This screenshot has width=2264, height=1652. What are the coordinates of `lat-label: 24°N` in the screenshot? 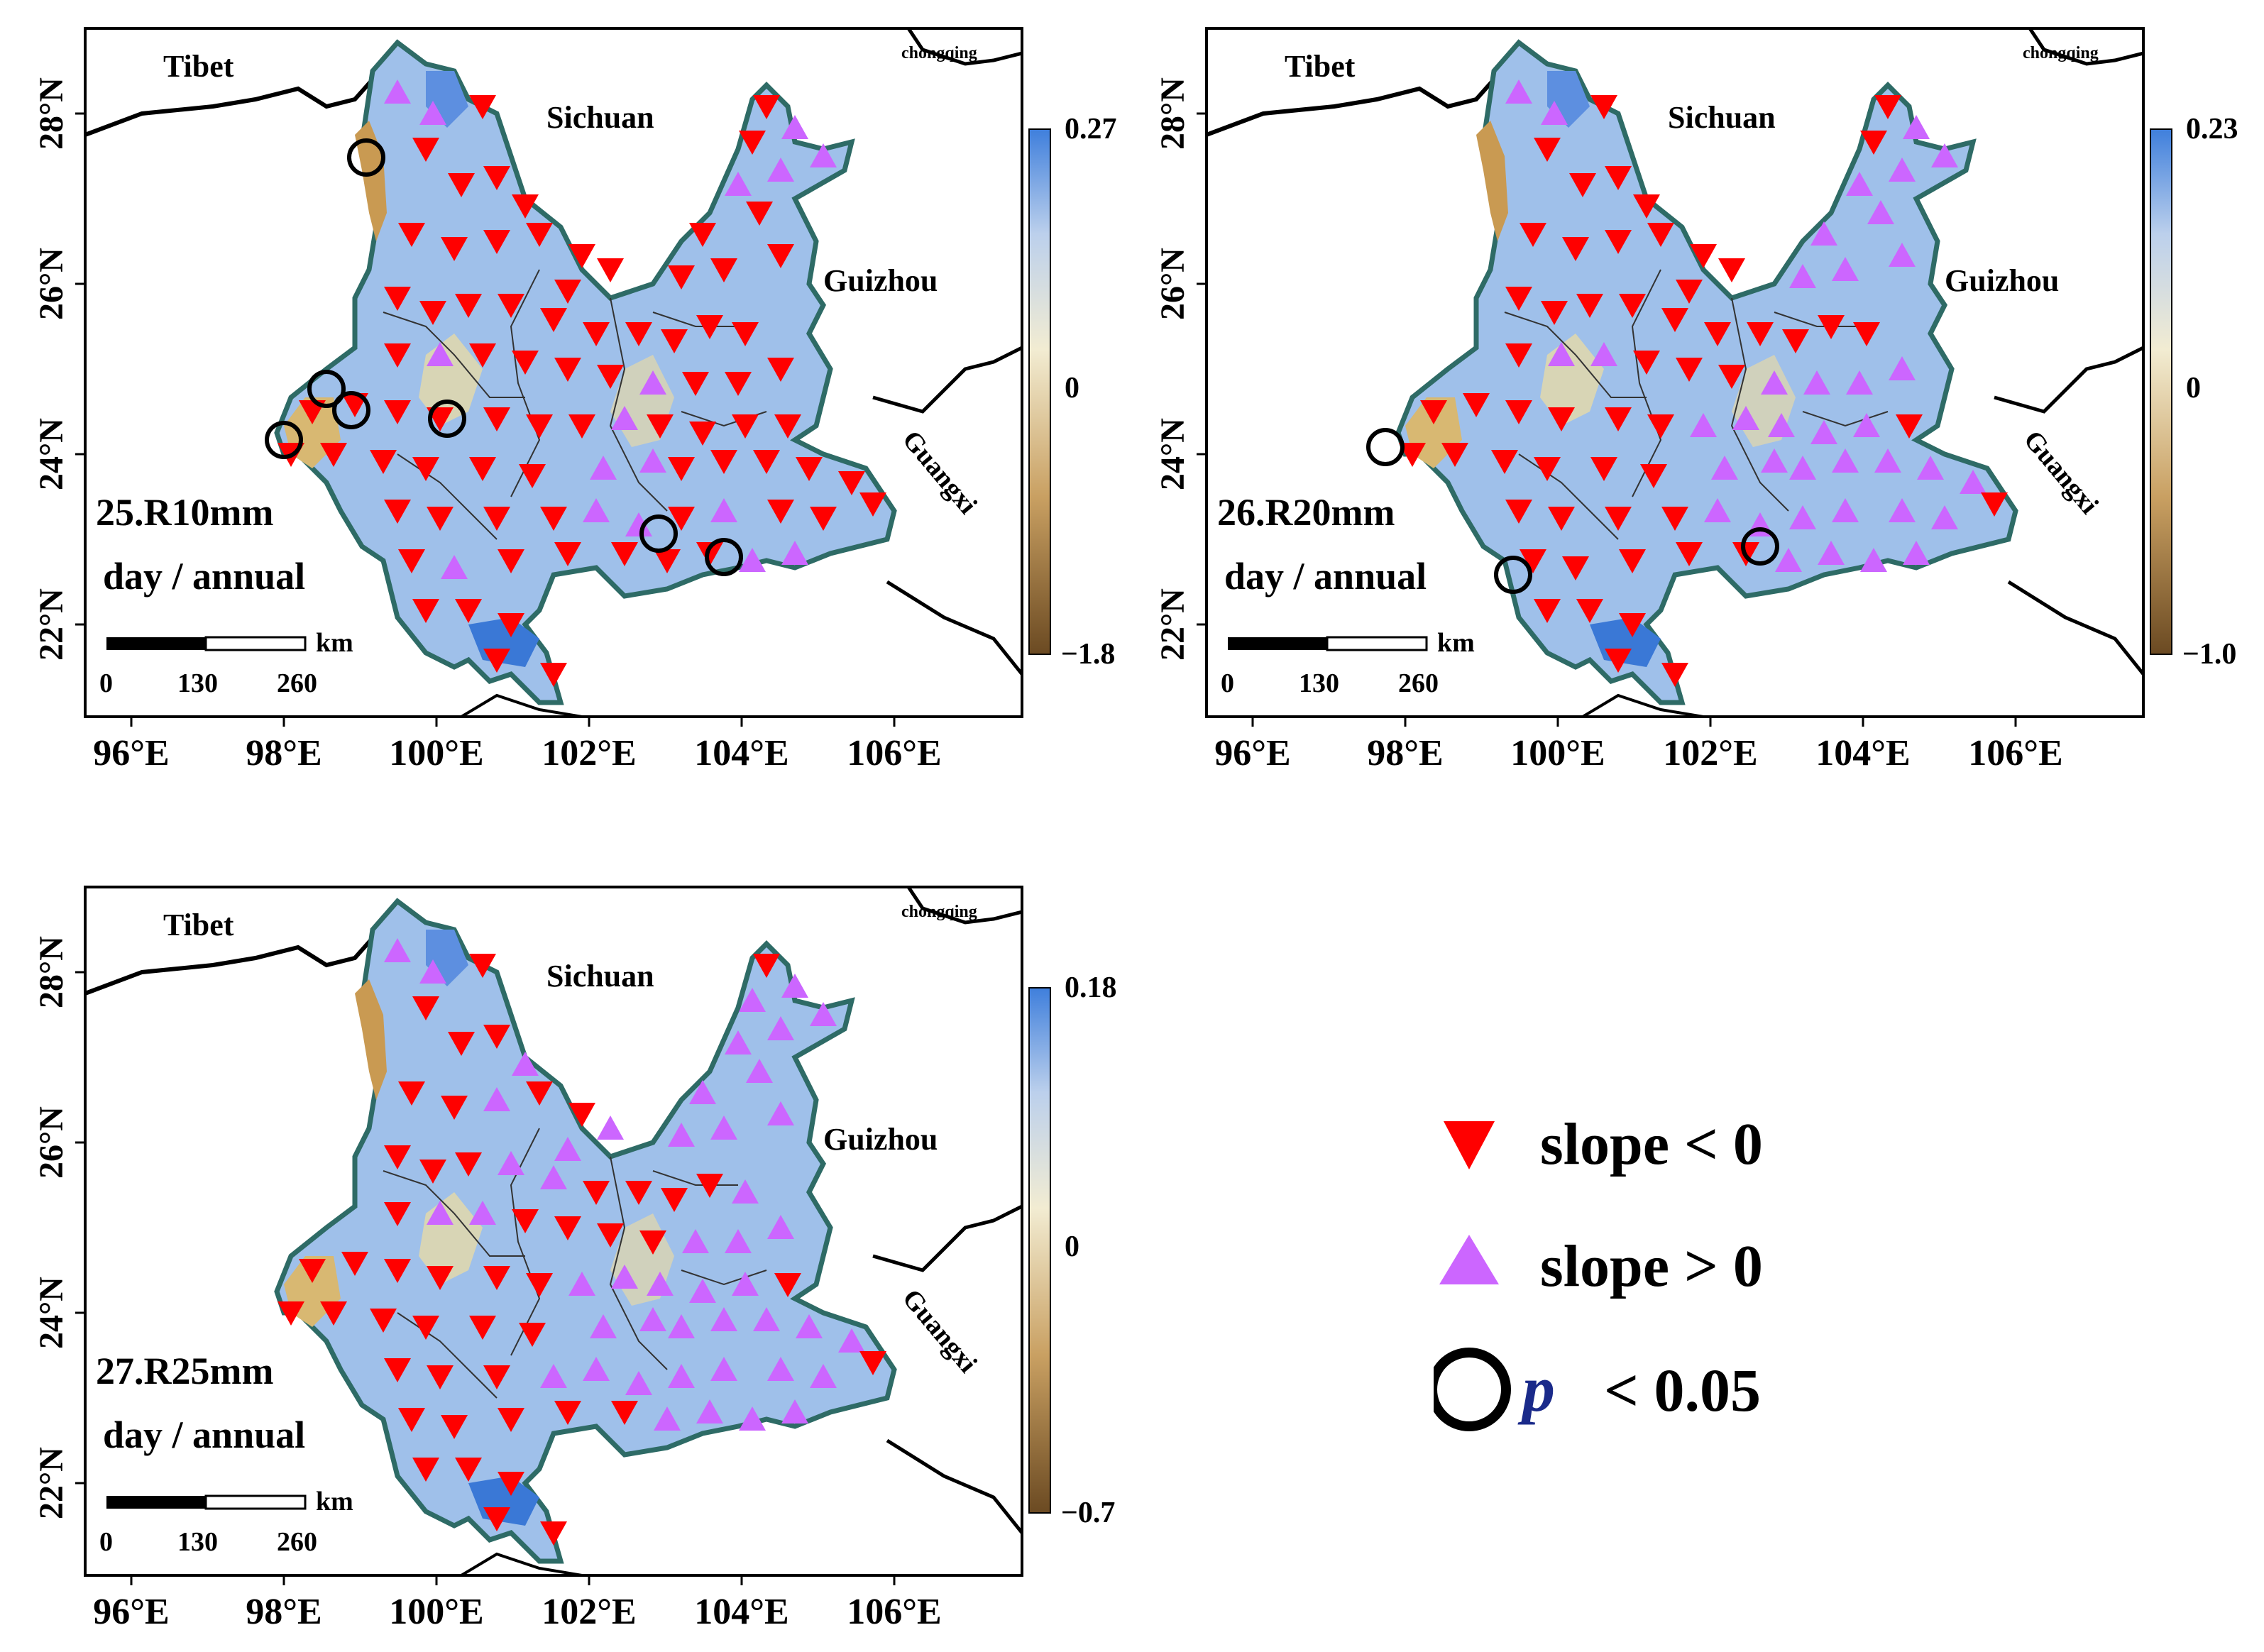 It's located at (1173, 454).